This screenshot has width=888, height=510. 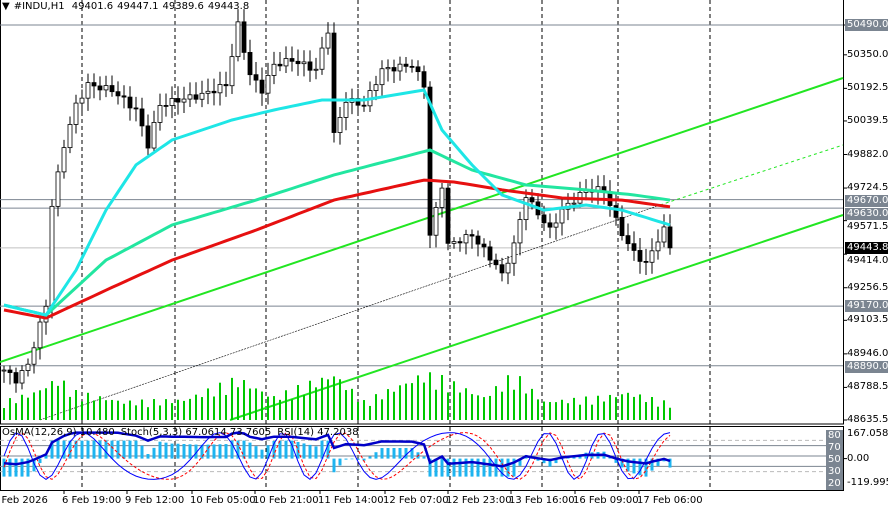 I want to click on x-tick-label: 17 Feb 06:00, so click(x=670, y=500).